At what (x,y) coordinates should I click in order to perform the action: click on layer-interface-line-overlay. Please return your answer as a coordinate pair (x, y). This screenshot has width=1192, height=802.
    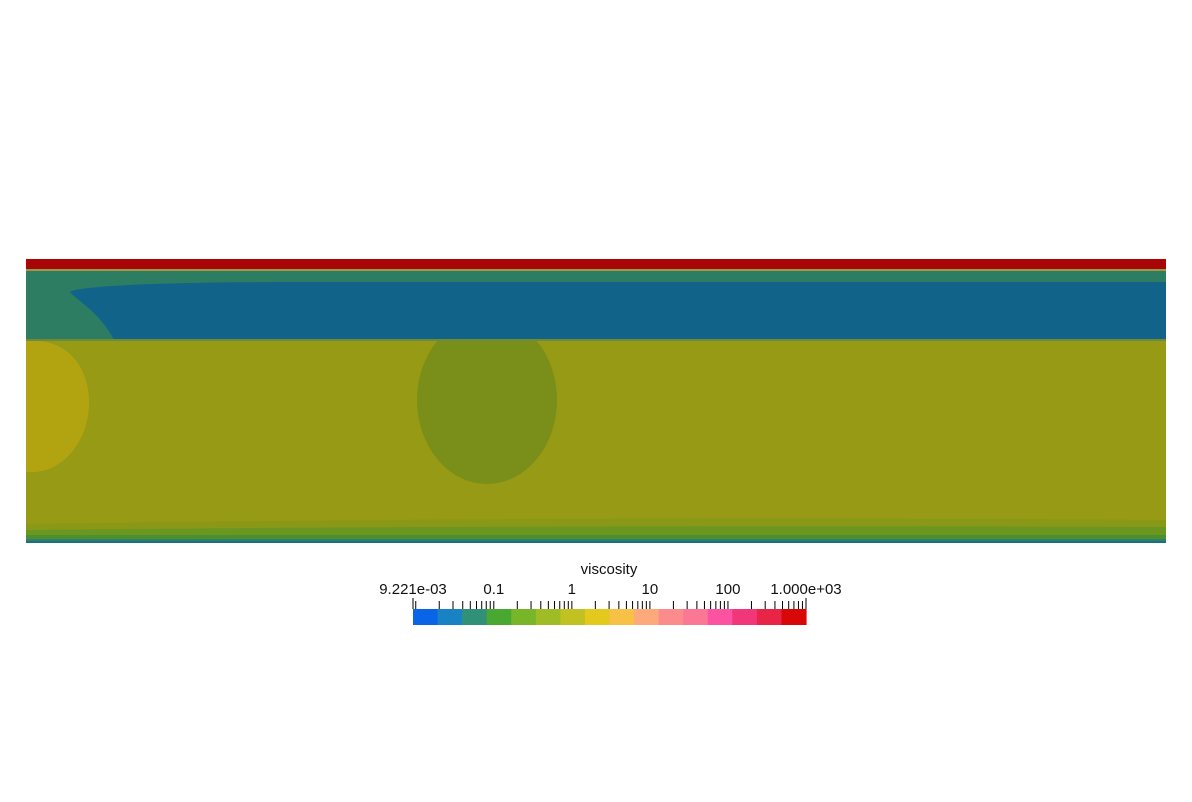
    Looking at the image, I should click on (596, 340).